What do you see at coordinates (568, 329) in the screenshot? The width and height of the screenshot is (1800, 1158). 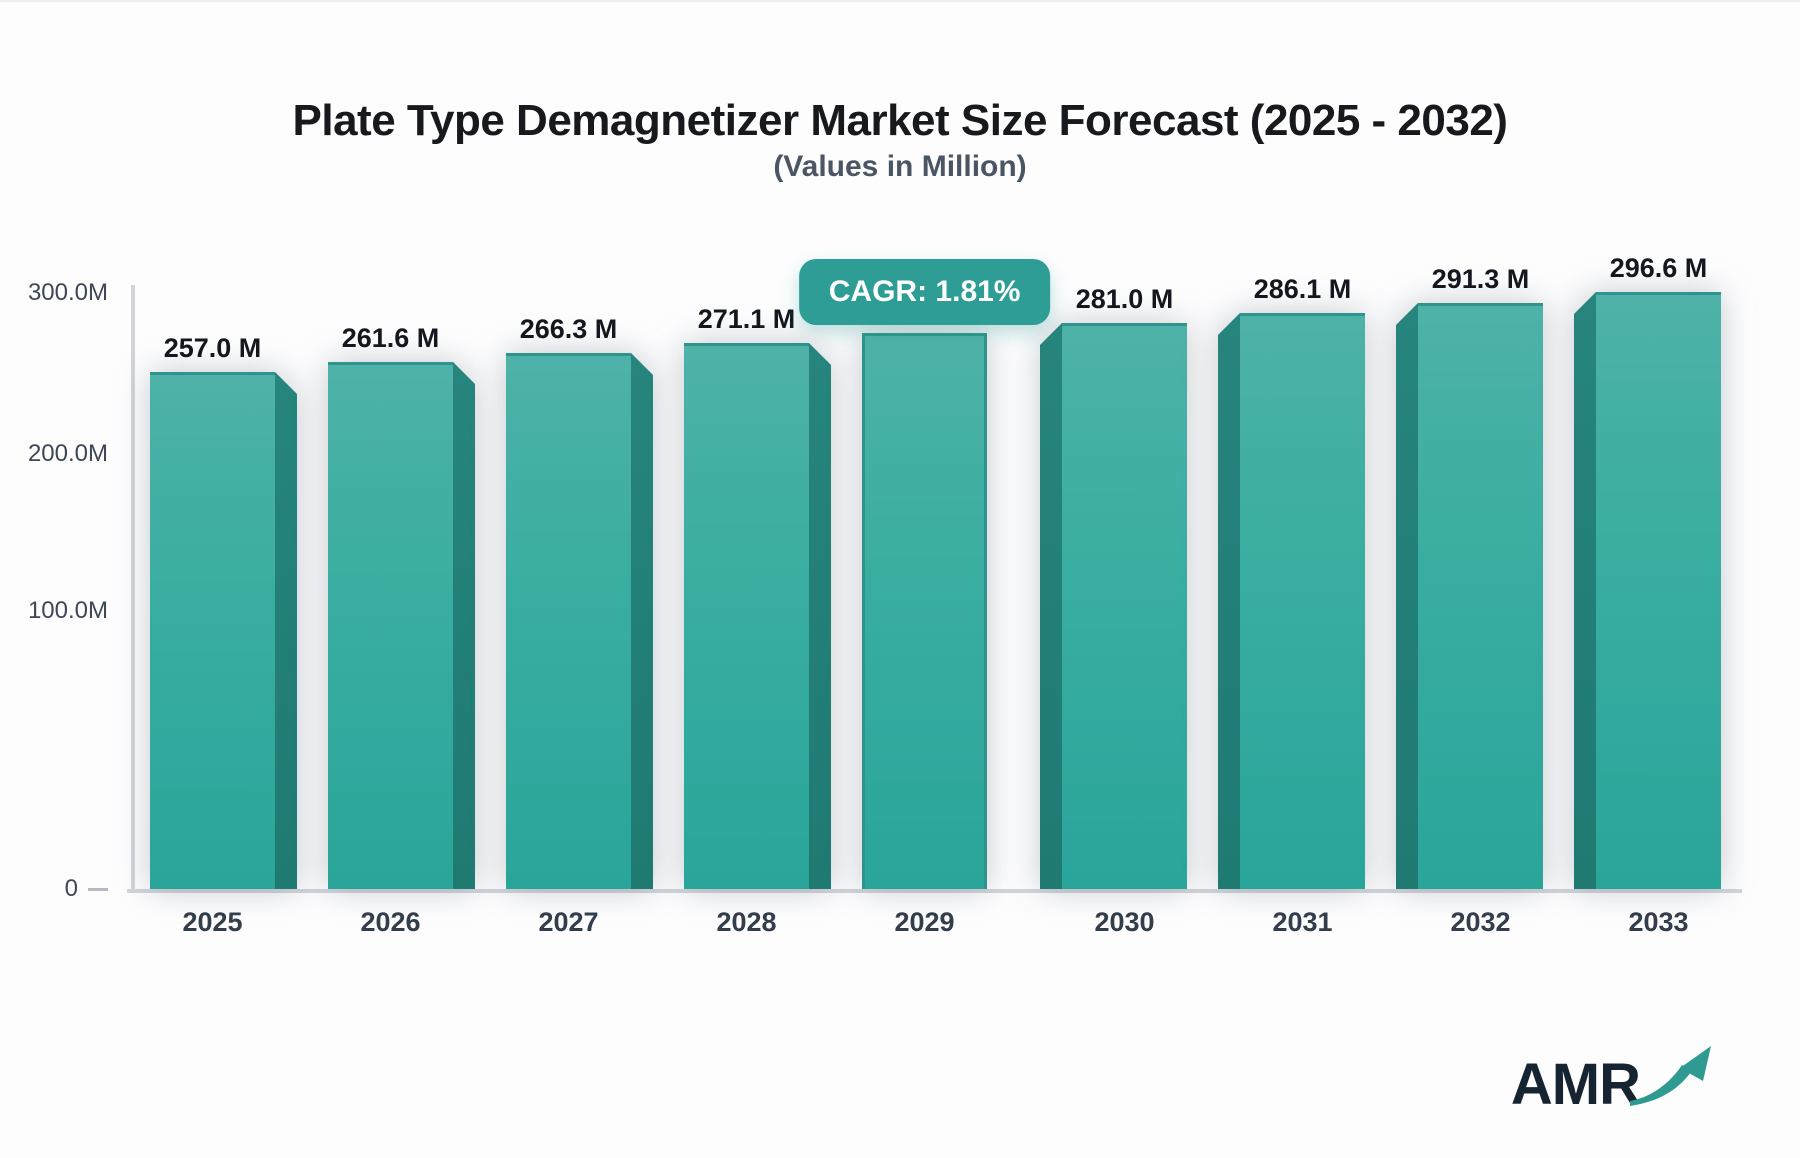 I see `bar-value-label: 266.3 M` at bounding box center [568, 329].